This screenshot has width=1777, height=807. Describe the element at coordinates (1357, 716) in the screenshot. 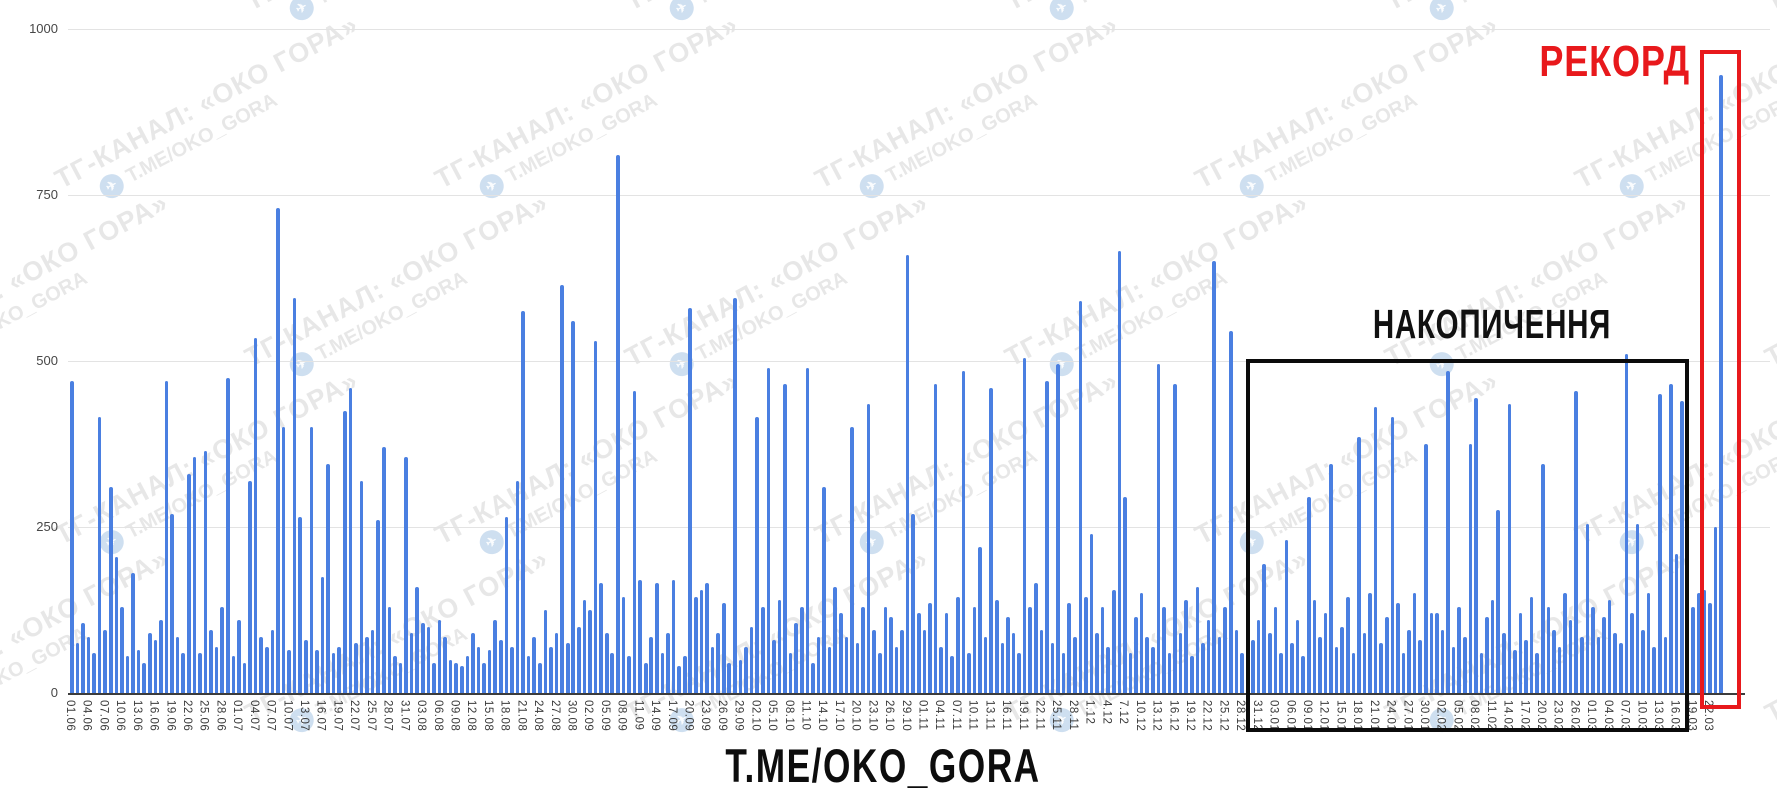

I see `x-axis-tick: 18.01` at that location.